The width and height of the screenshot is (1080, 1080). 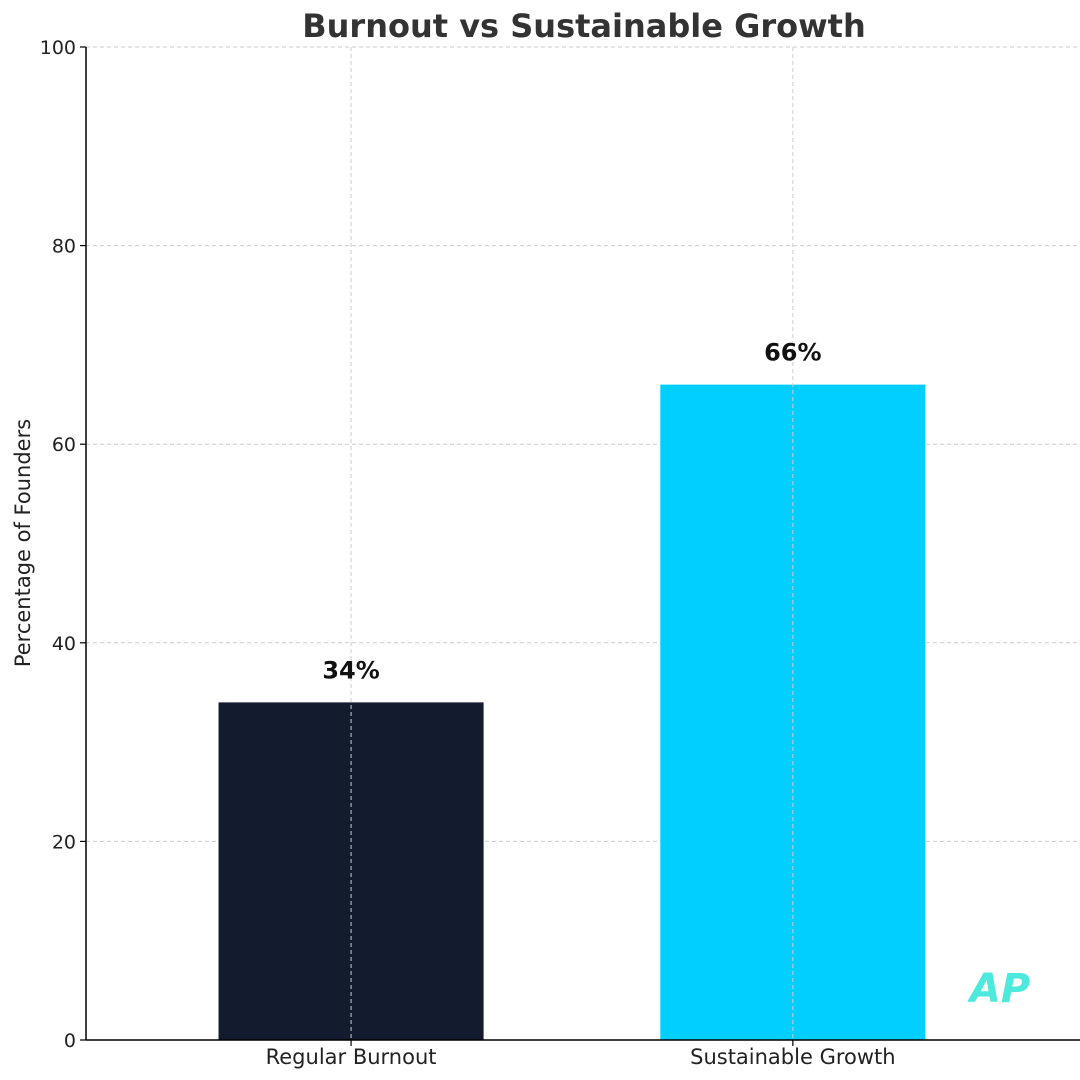 I want to click on y-tick-label: 80, so click(x=64, y=247).